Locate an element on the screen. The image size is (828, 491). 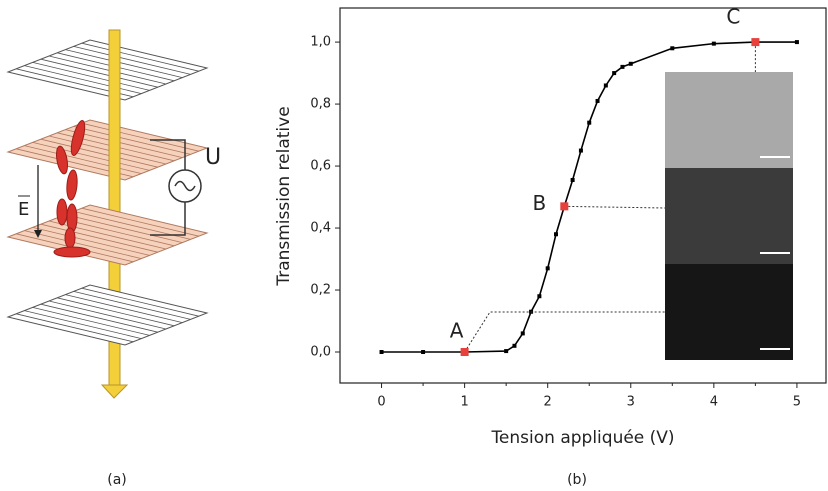
x-tick-label: 4 is located at coordinates (714, 402).